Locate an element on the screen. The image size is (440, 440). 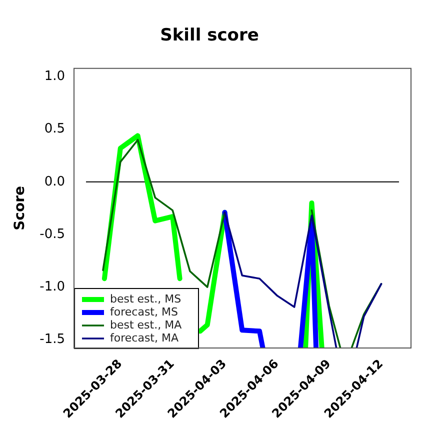
y-tick-label: -0.5 is located at coordinates (52, 234).